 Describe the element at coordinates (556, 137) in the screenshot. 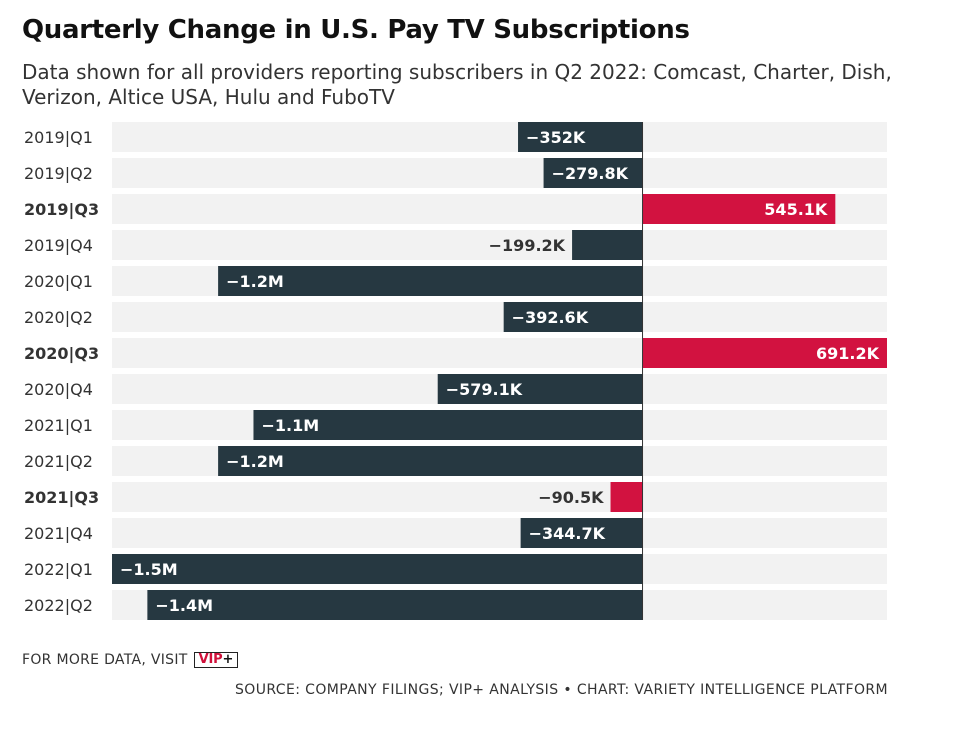

I see `value-label: −352K` at that location.